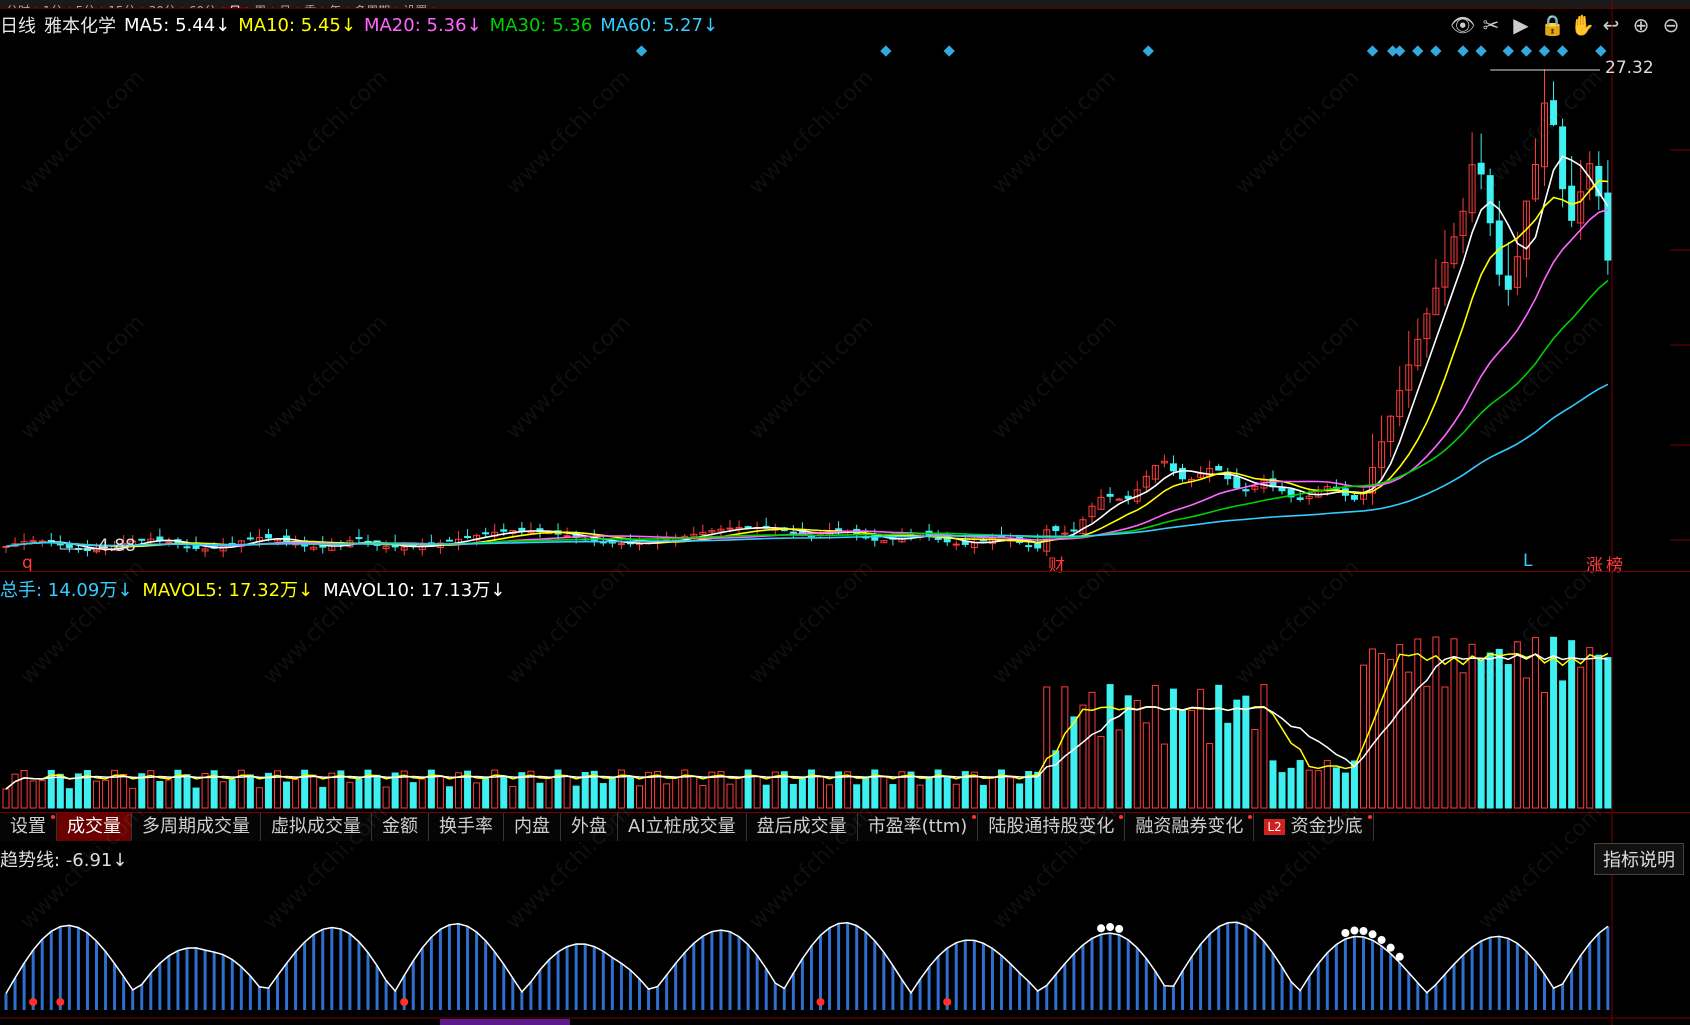  I want to click on toolbar-item: 30分, so click(163, 6).